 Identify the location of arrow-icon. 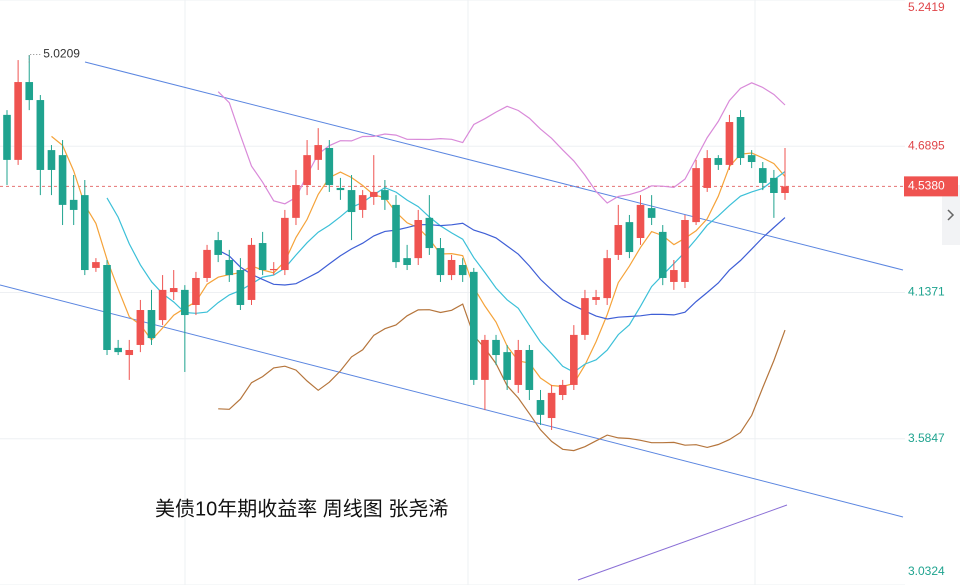
(951, 215).